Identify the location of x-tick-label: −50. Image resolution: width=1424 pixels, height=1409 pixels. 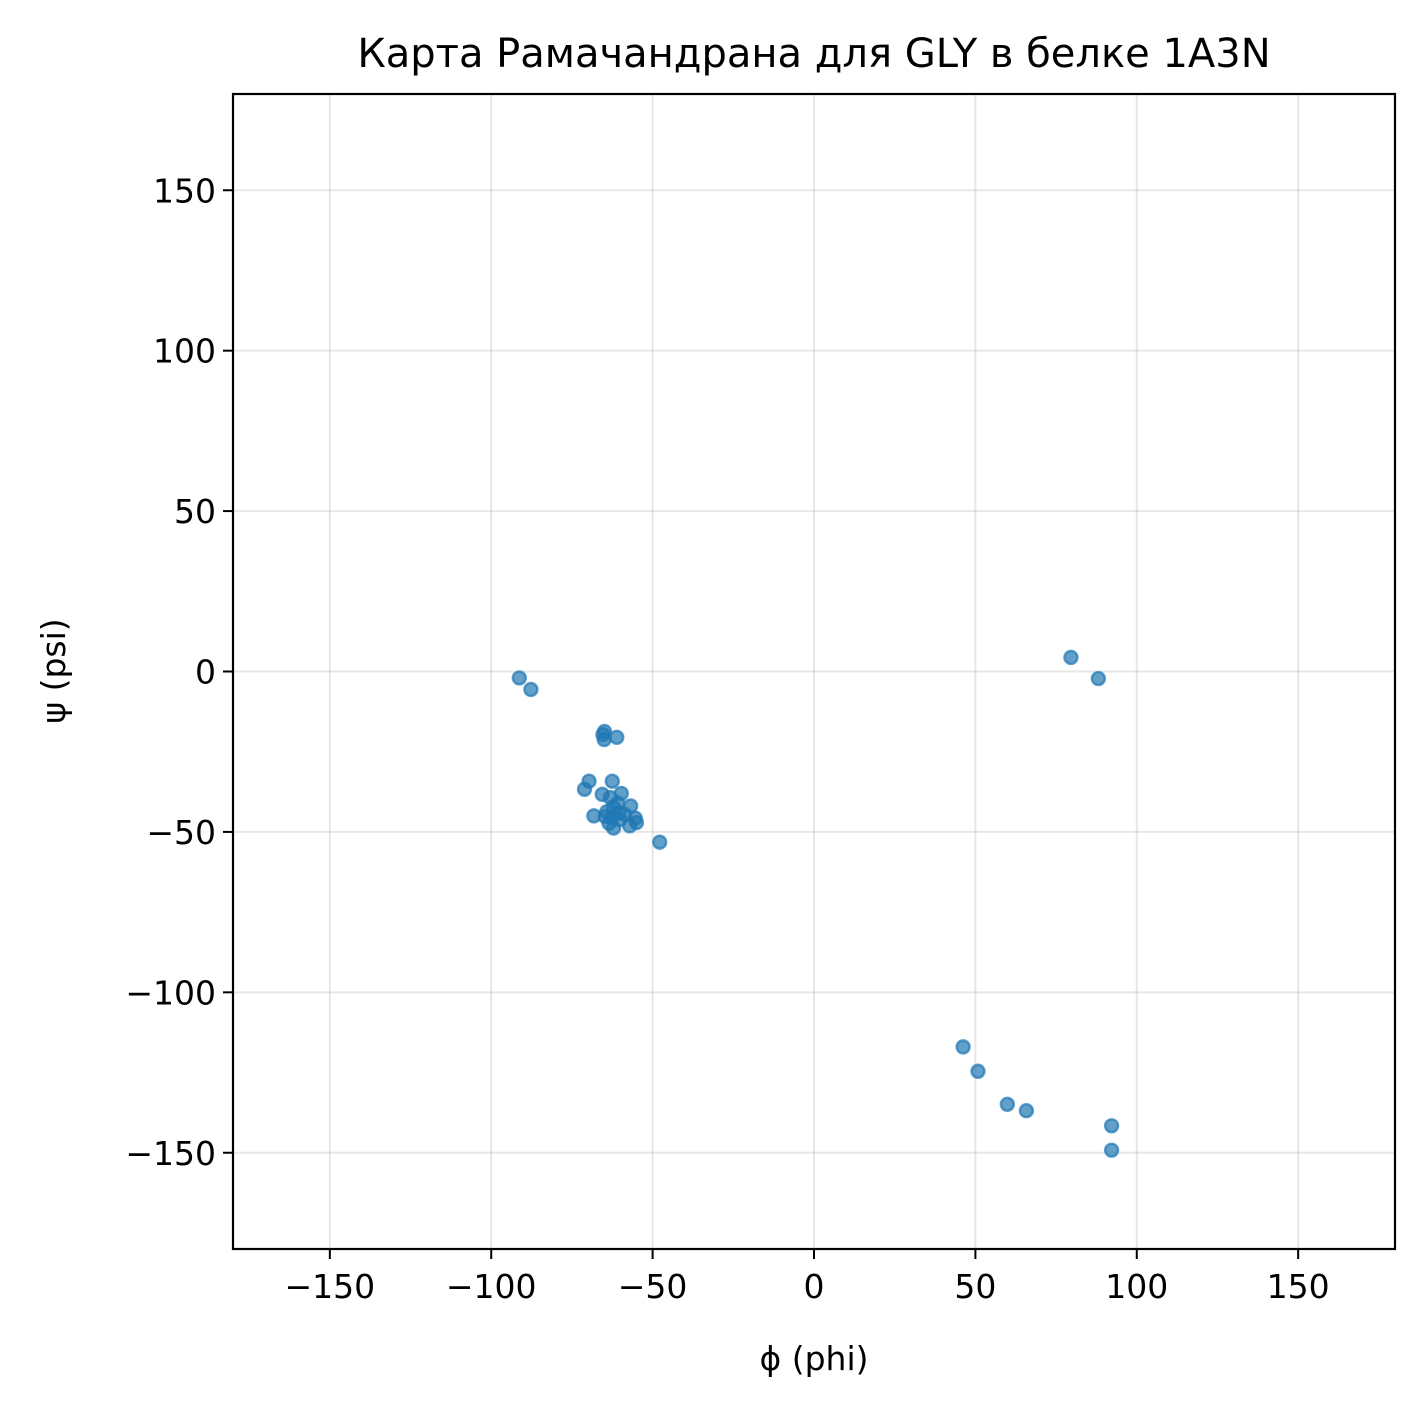
(653, 1286).